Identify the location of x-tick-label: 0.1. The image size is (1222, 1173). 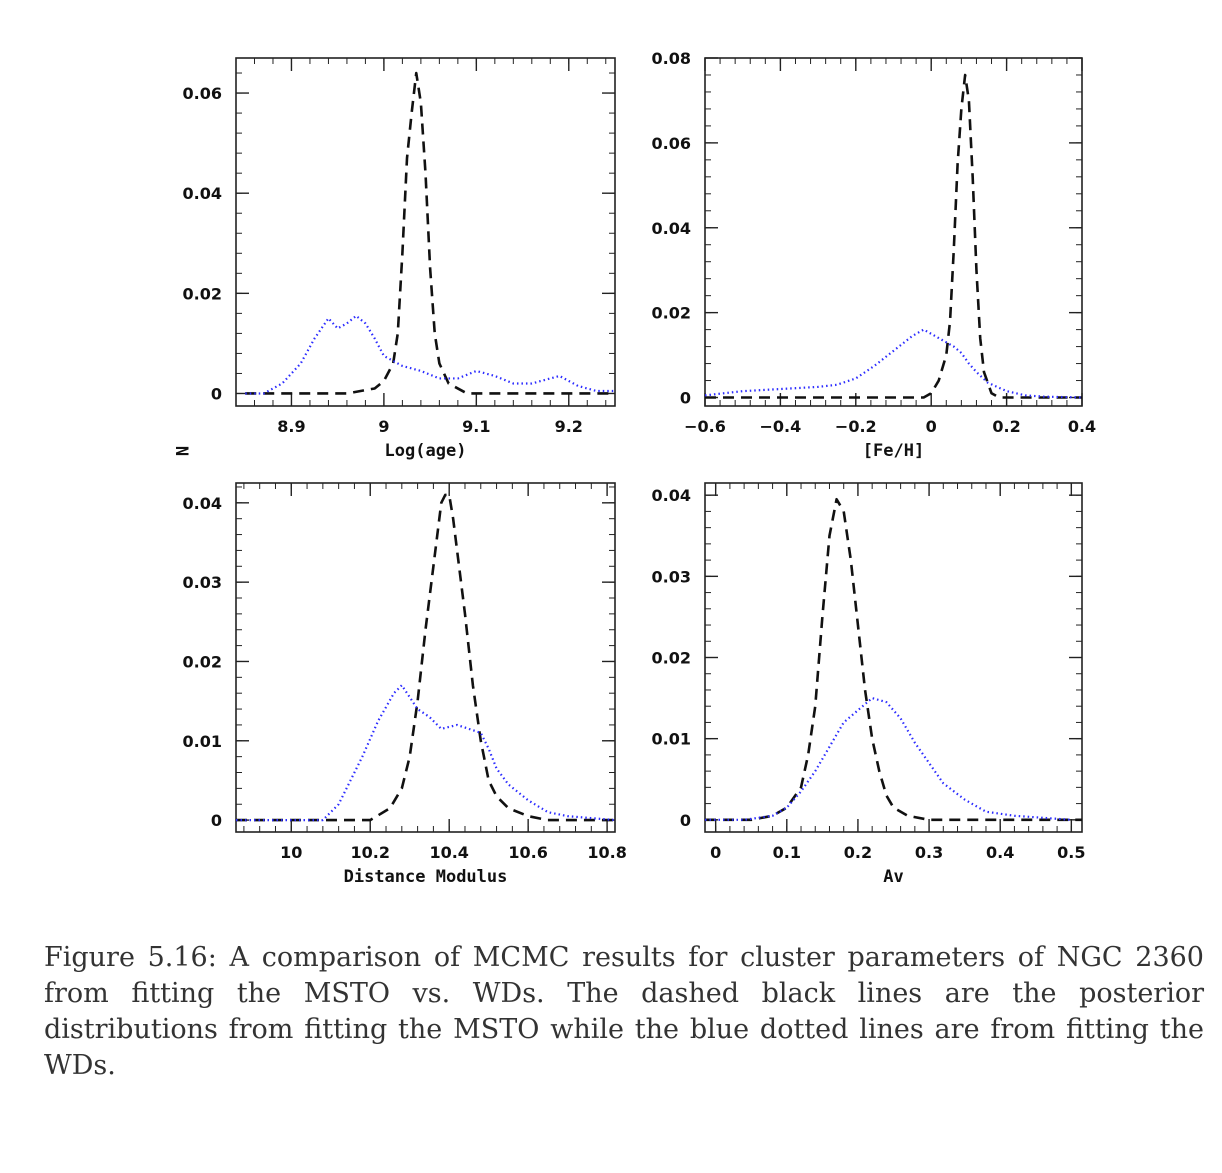
(787, 852).